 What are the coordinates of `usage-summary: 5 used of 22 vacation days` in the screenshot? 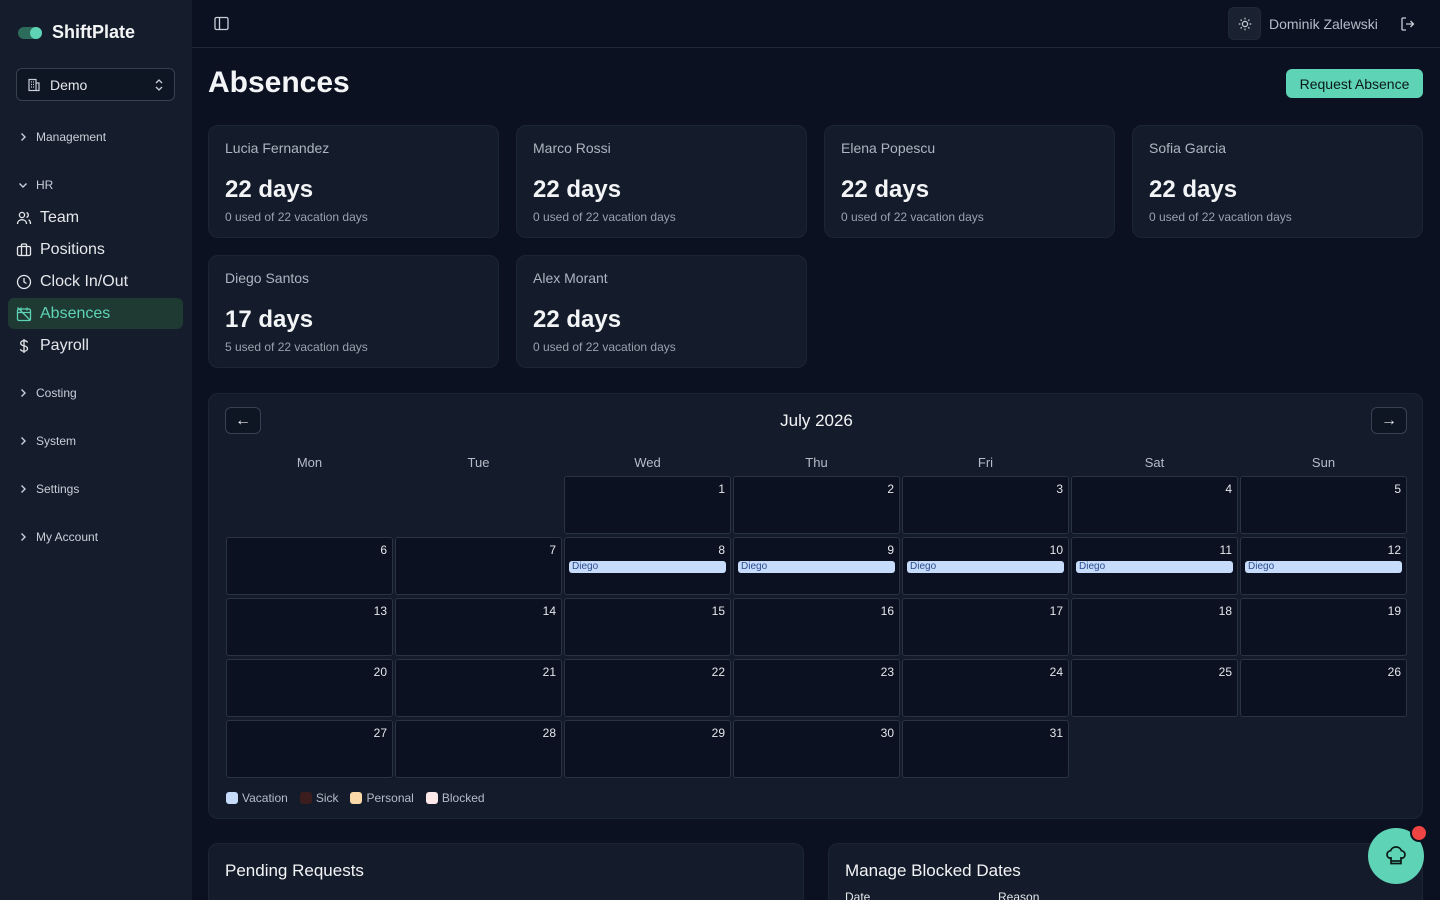 It's located at (296, 347).